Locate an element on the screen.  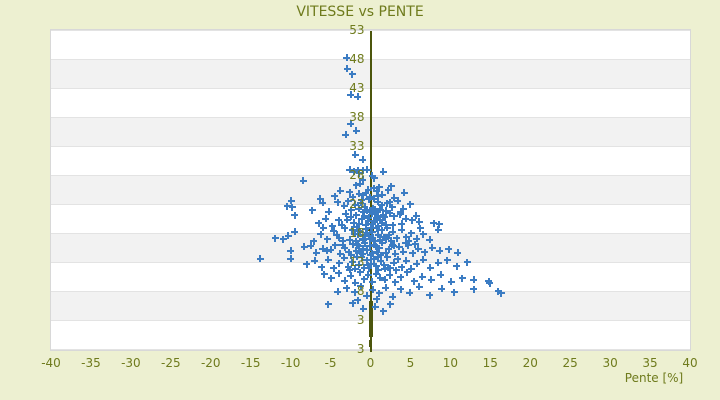
x-tick-label: -30 is located at coordinates (131, 363).